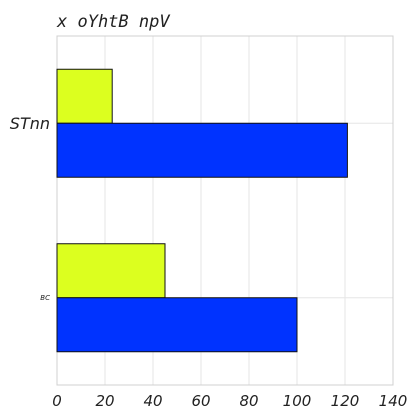 Image resolution: width=420 pixels, height=420 pixels. Describe the element at coordinates (345, 401) in the screenshot. I see `x-tick-label: 120` at that location.